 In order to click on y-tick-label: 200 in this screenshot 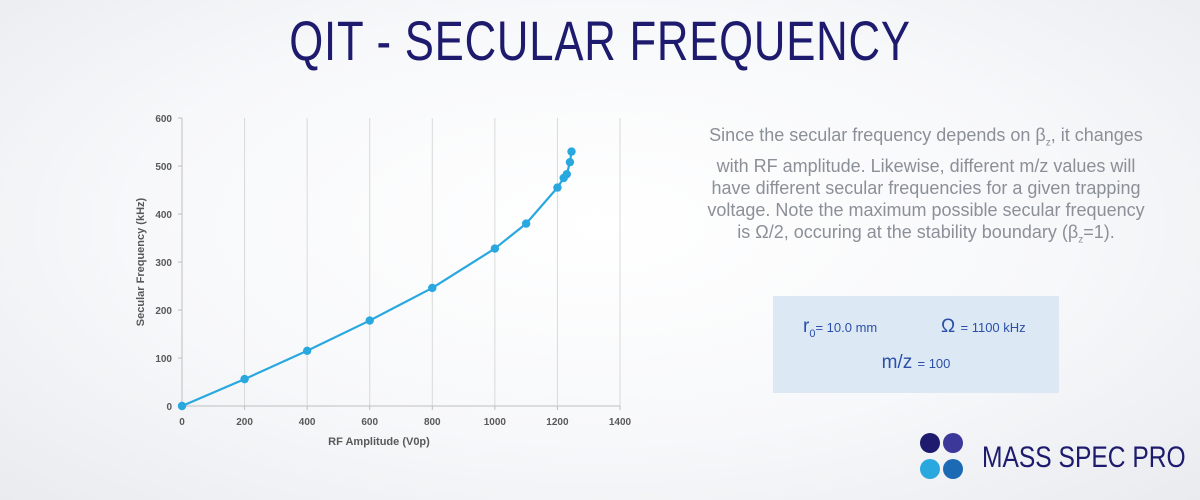, I will do `click(163, 311)`.